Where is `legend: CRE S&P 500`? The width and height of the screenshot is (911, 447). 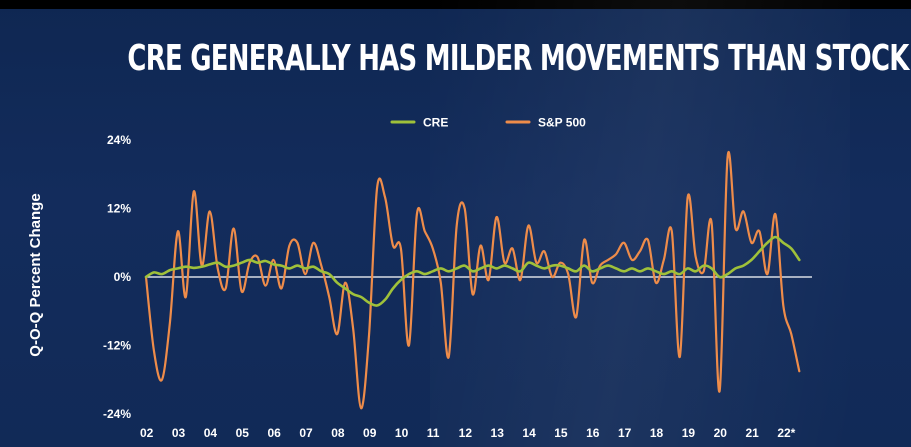
legend: CRE S&P 500 is located at coordinates (488, 123).